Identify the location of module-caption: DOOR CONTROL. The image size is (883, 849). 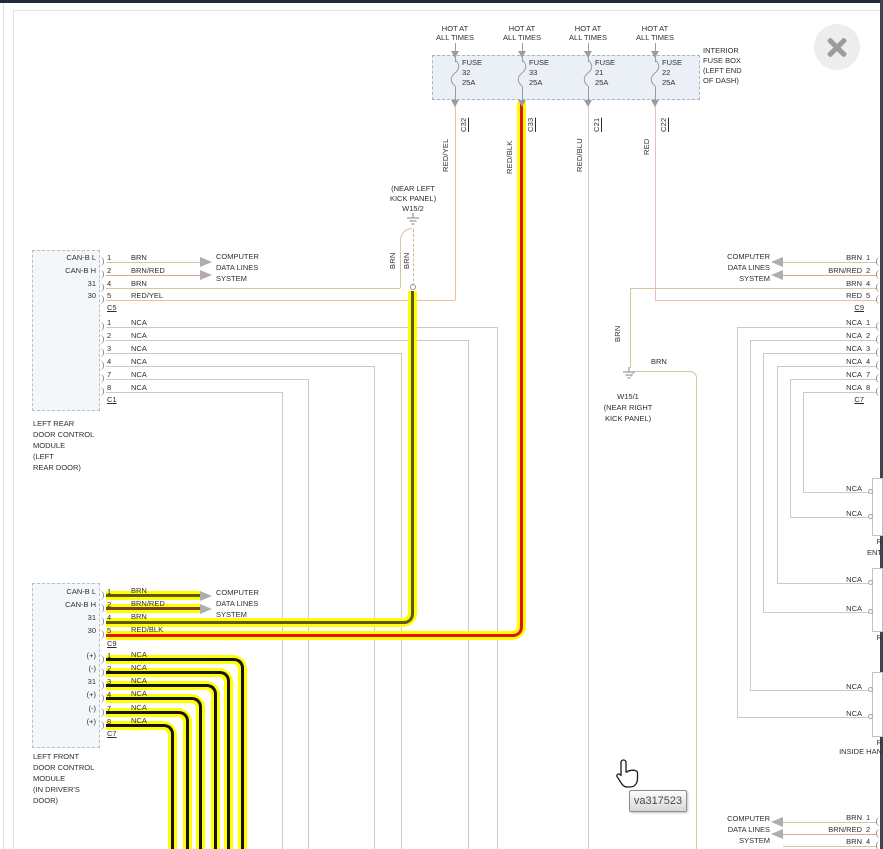
(64, 434).